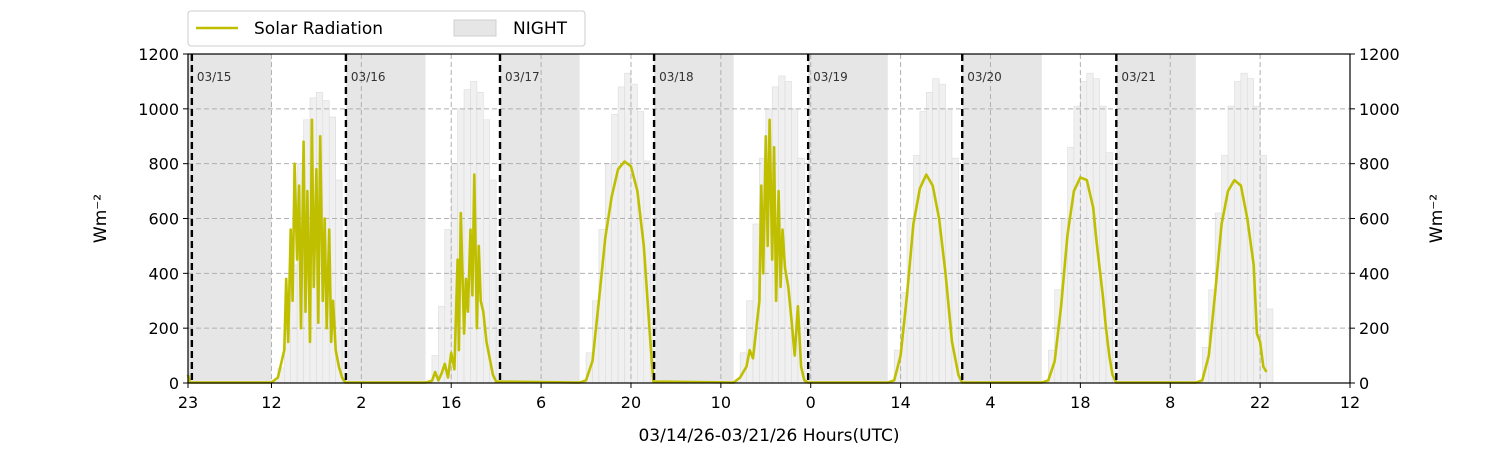 This screenshot has width=1500, height=454. I want to click on x-tick-label: 2, so click(361, 402).